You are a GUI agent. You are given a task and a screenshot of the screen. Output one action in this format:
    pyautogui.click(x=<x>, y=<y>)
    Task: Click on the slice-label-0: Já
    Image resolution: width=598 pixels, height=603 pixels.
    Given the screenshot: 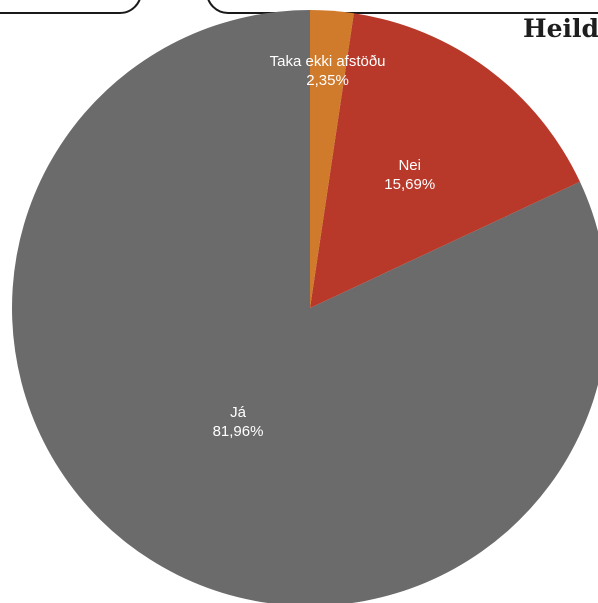 What is the action you would take?
    pyautogui.click(x=238, y=412)
    